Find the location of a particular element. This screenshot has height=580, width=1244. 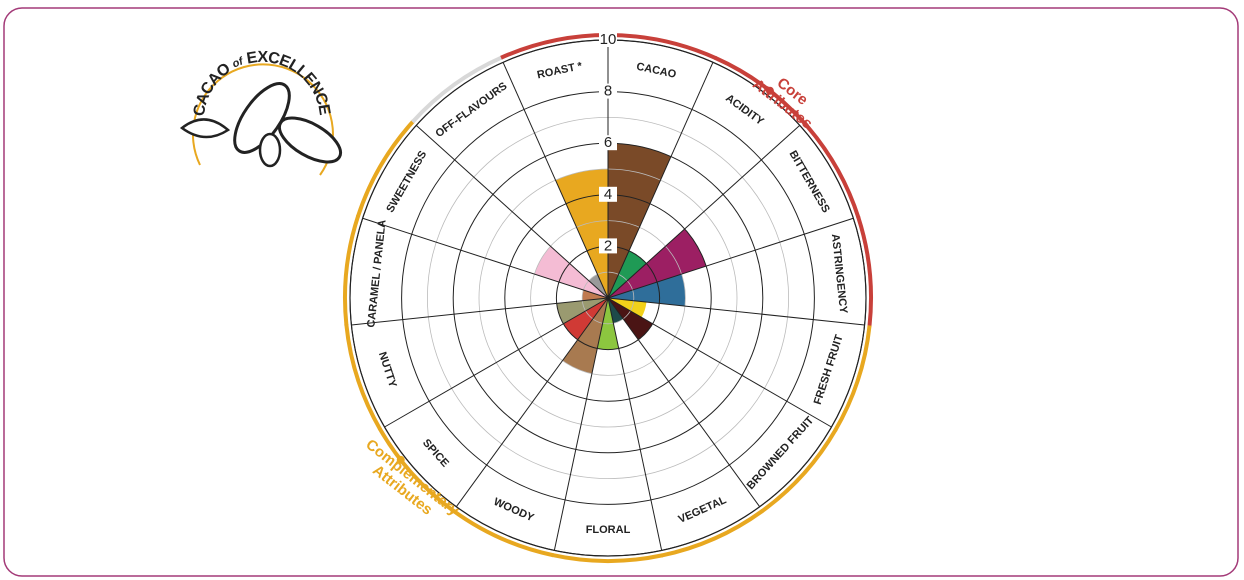

logo-leaf is located at coordinates (205, 128).